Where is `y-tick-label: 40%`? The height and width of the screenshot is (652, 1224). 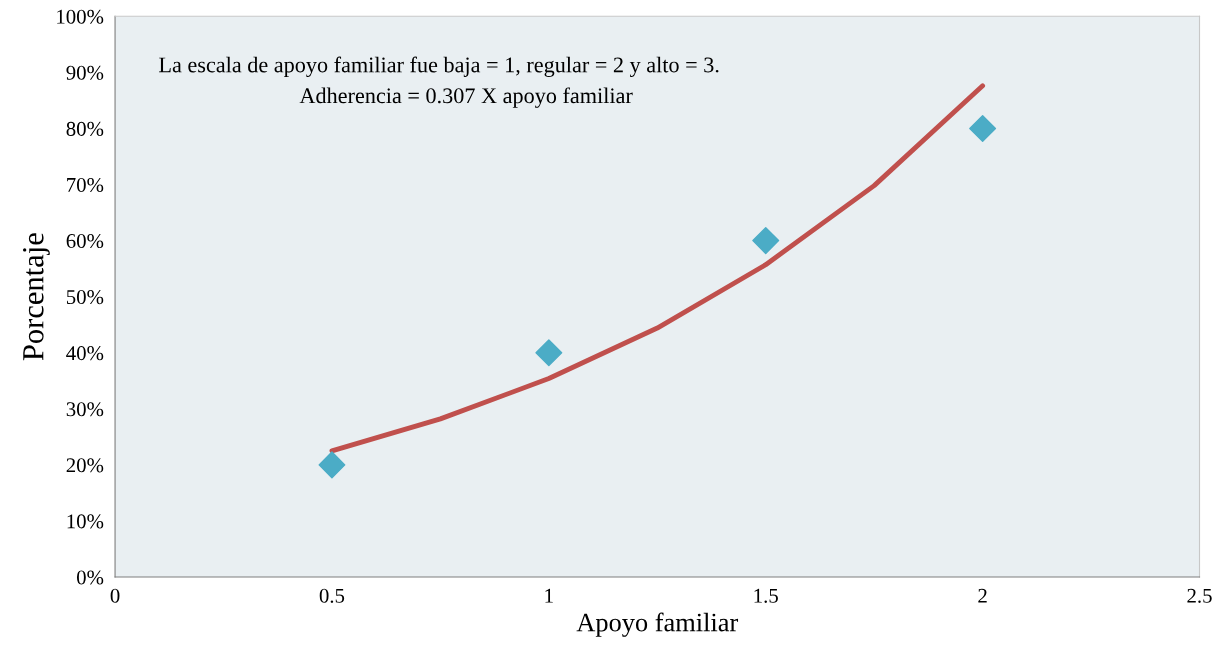 y-tick-label: 40% is located at coordinates (85, 353).